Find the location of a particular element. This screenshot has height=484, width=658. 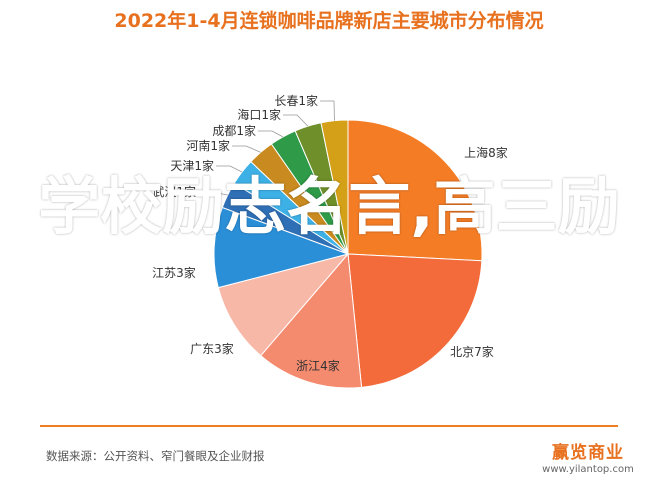

slice-label: 广东3家 is located at coordinates (212, 348).